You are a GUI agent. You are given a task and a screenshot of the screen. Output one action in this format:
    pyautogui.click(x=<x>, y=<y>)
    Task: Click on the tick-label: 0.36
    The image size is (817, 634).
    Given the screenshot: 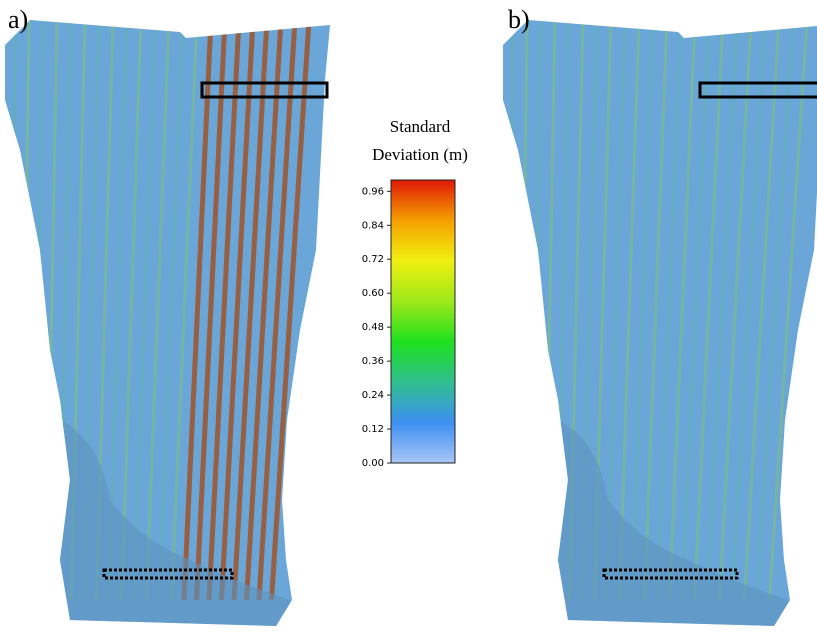 What is the action you would take?
    pyautogui.click(x=373, y=361)
    